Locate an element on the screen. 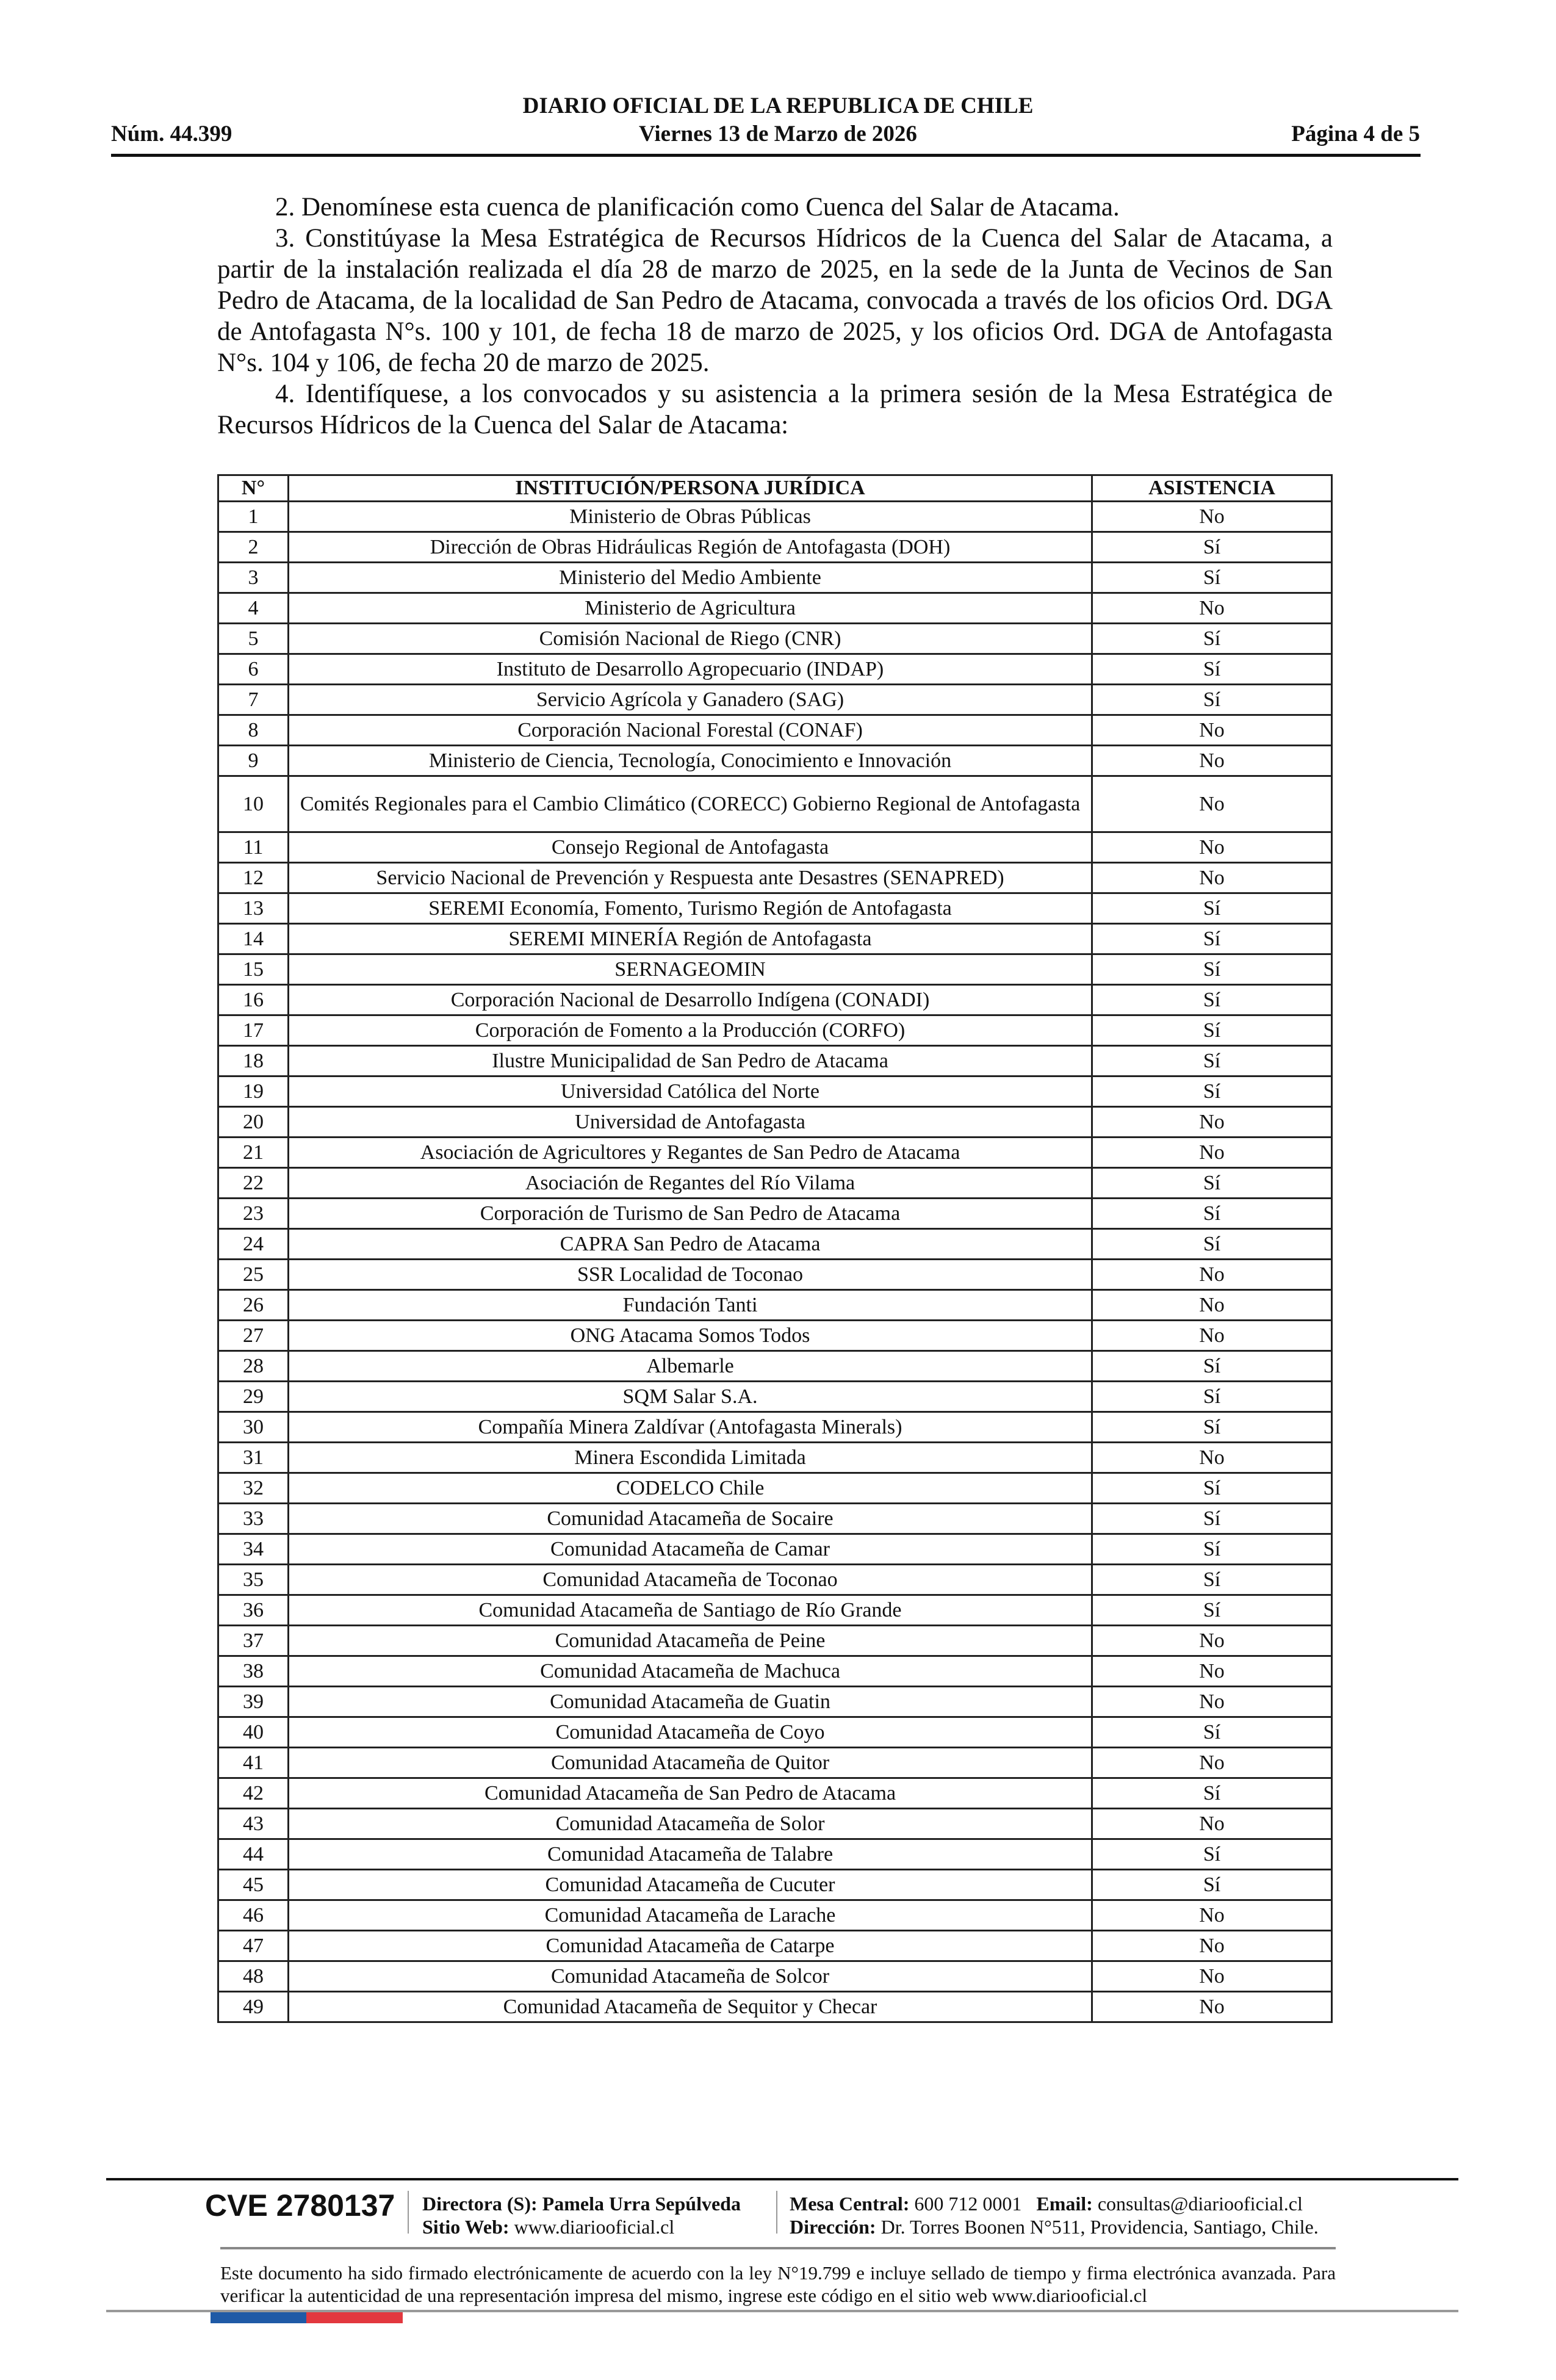 Image resolution: width=1556 pixels, height=2380 pixels. row-number: 36 is located at coordinates (253, 1610).